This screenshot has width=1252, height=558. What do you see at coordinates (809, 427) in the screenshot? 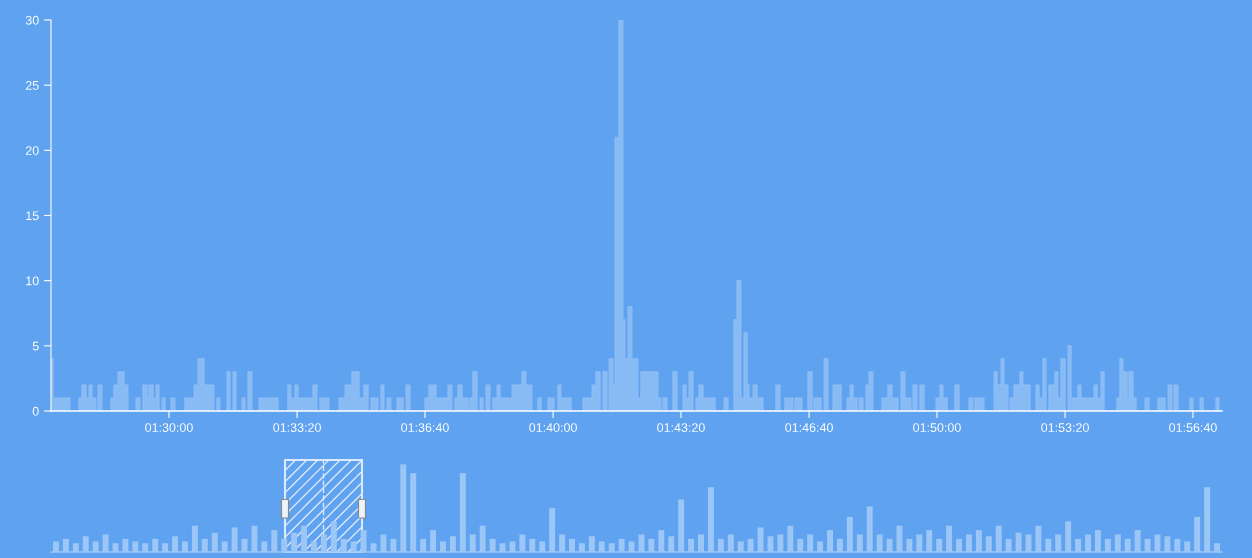
I see `x-tick-label: 01:46:40` at bounding box center [809, 427].